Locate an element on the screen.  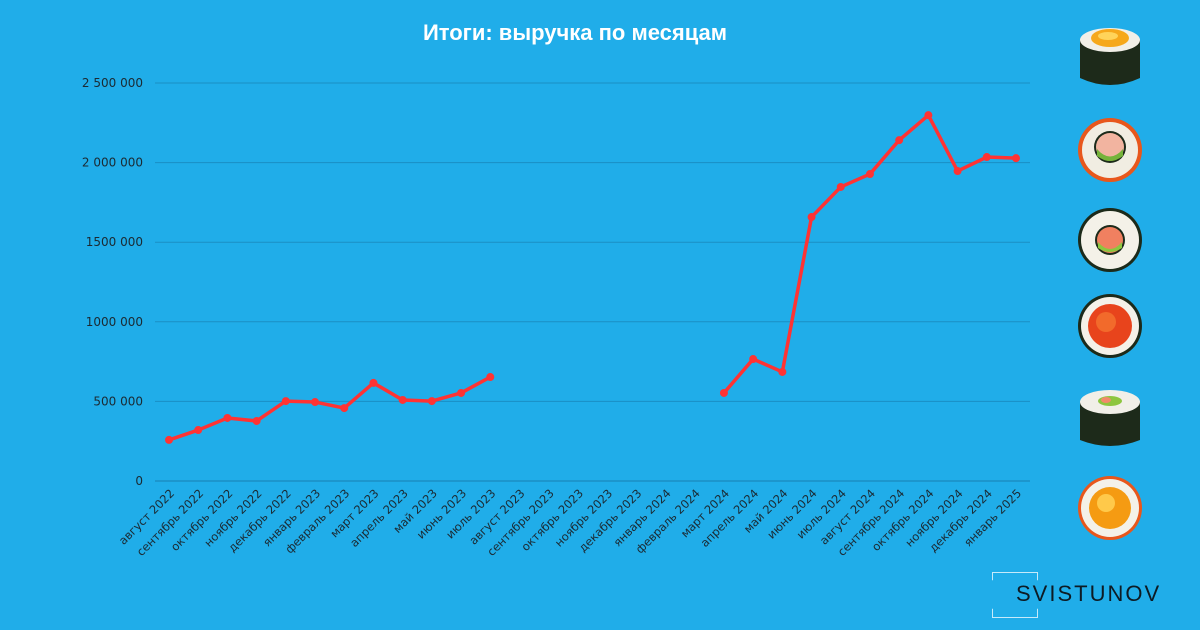
y-tick-label: 2 000 000 is located at coordinates (112, 163).